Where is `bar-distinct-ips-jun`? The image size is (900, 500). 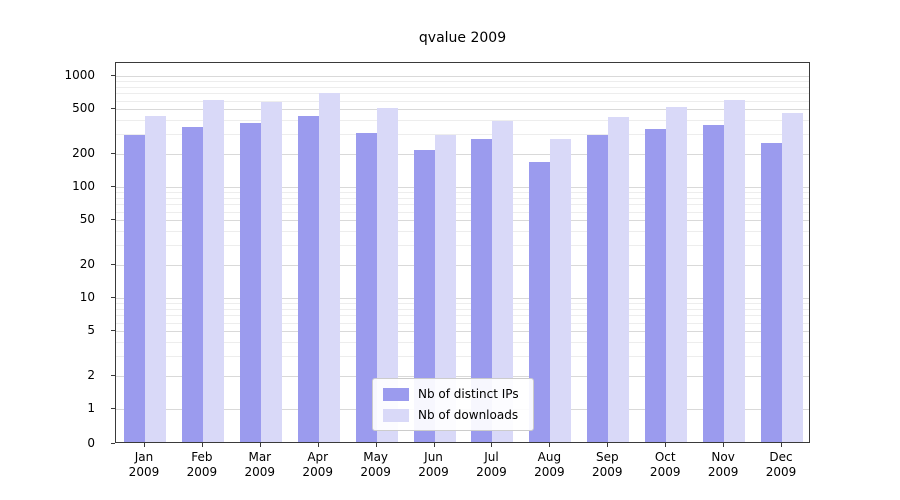 bar-distinct-ips-jun is located at coordinates (424, 296).